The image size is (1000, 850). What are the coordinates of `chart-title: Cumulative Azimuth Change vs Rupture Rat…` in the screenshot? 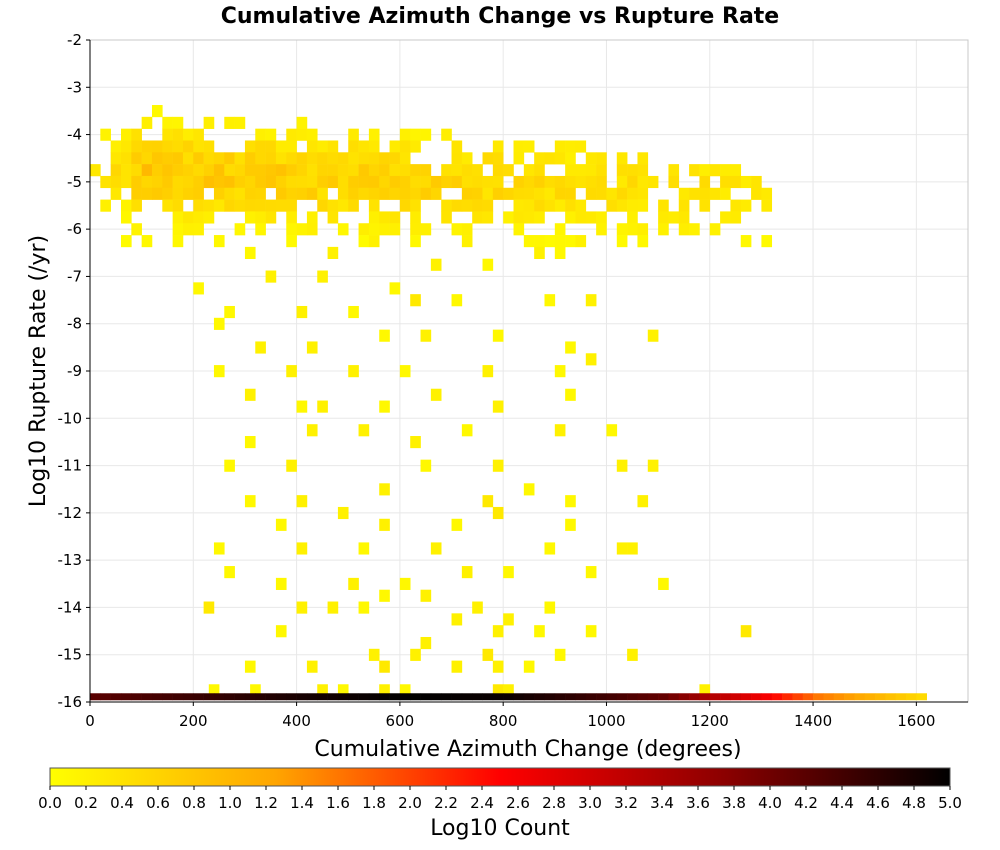 It's located at (500, 16).